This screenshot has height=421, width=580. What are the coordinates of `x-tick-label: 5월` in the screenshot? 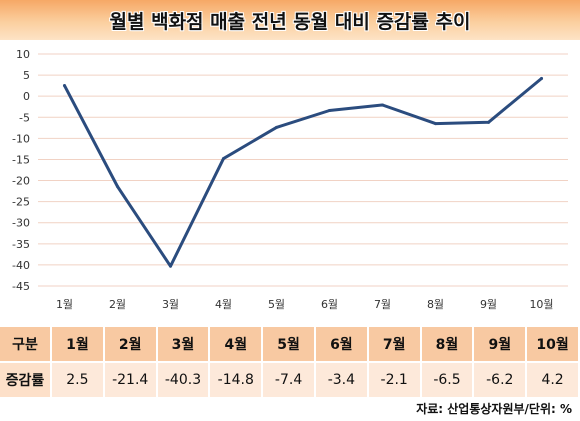 It's located at (276, 304).